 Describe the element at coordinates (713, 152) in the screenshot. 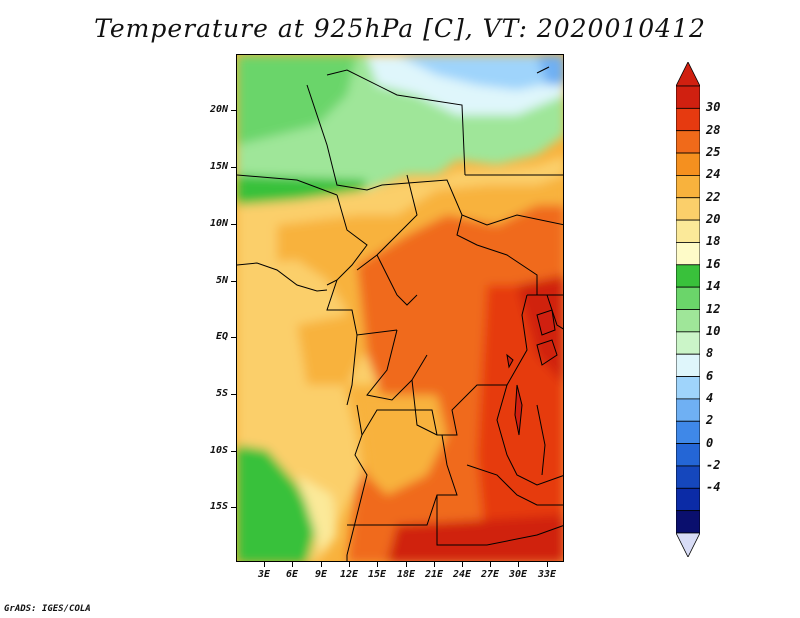

I see `colorbar-label: 25` at that location.